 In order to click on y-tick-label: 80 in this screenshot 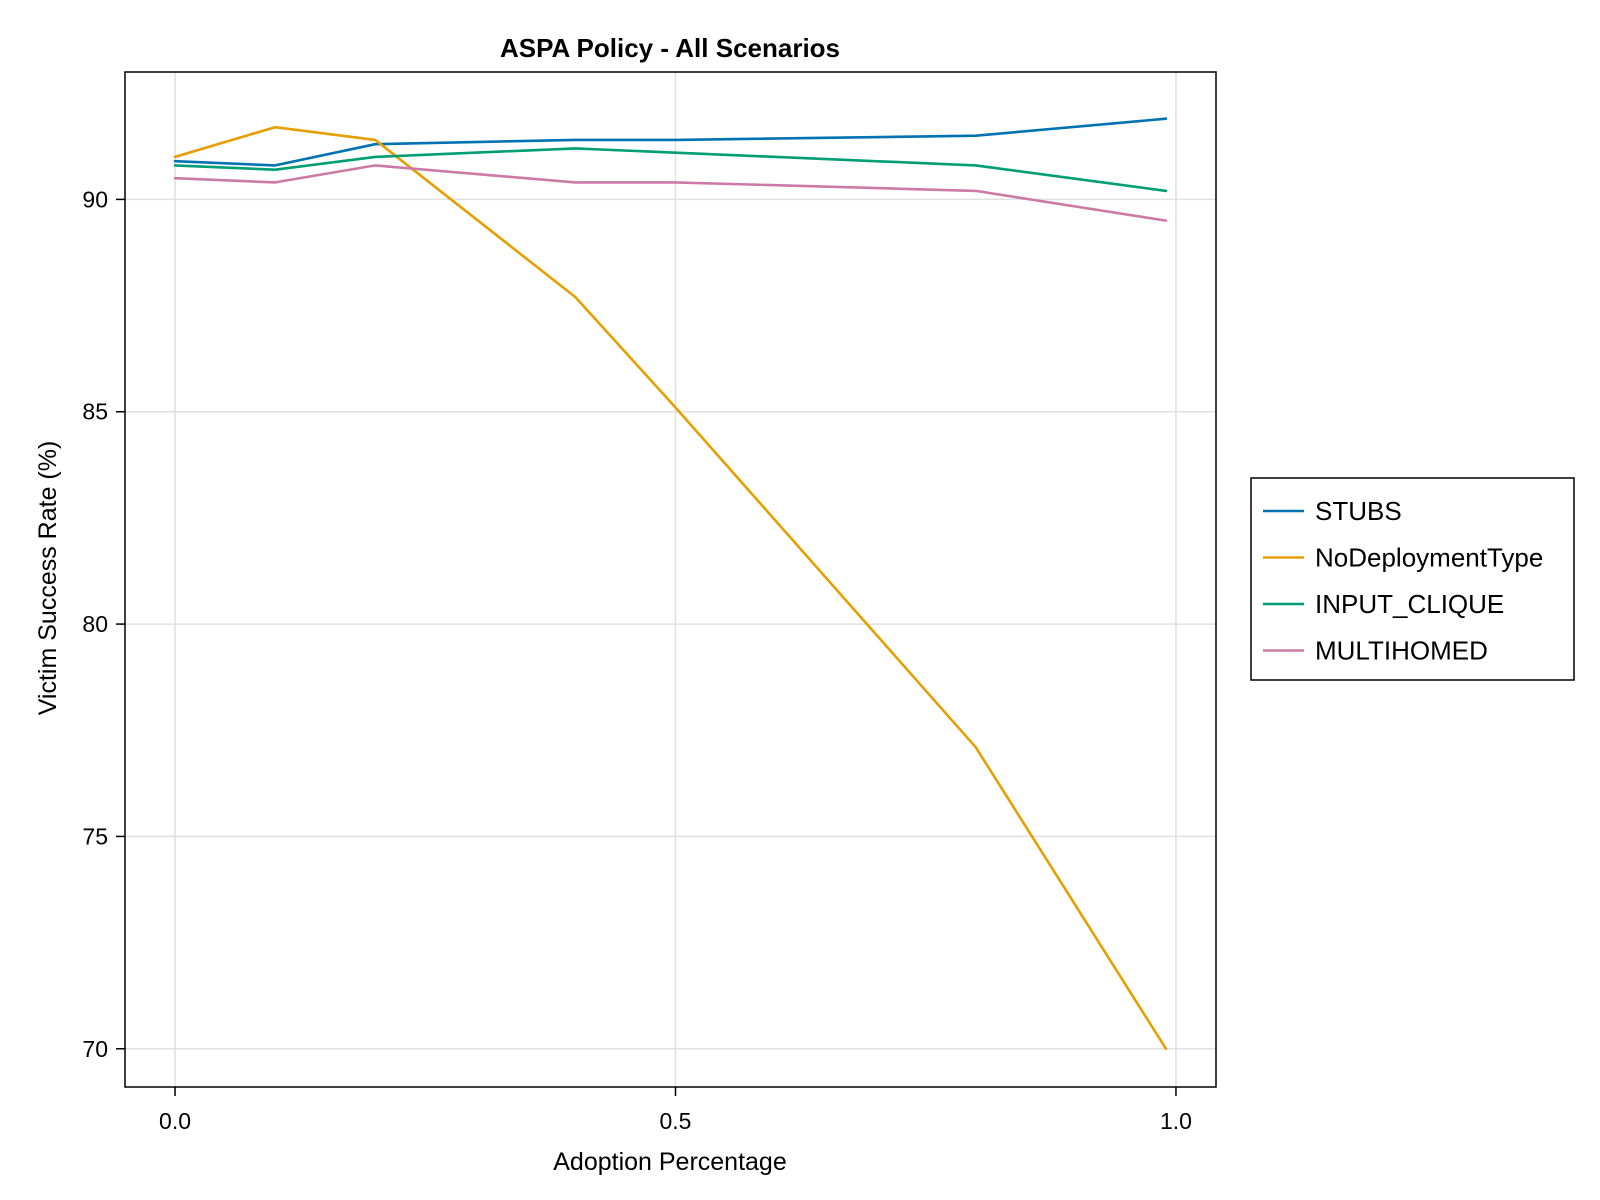, I will do `click(95, 624)`.